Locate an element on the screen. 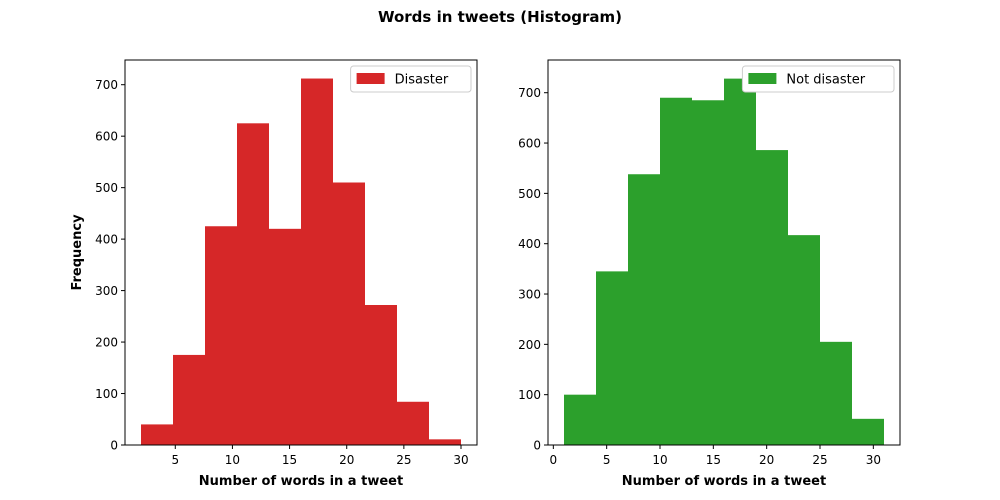  legend-label: Not disaster is located at coordinates (825, 80).